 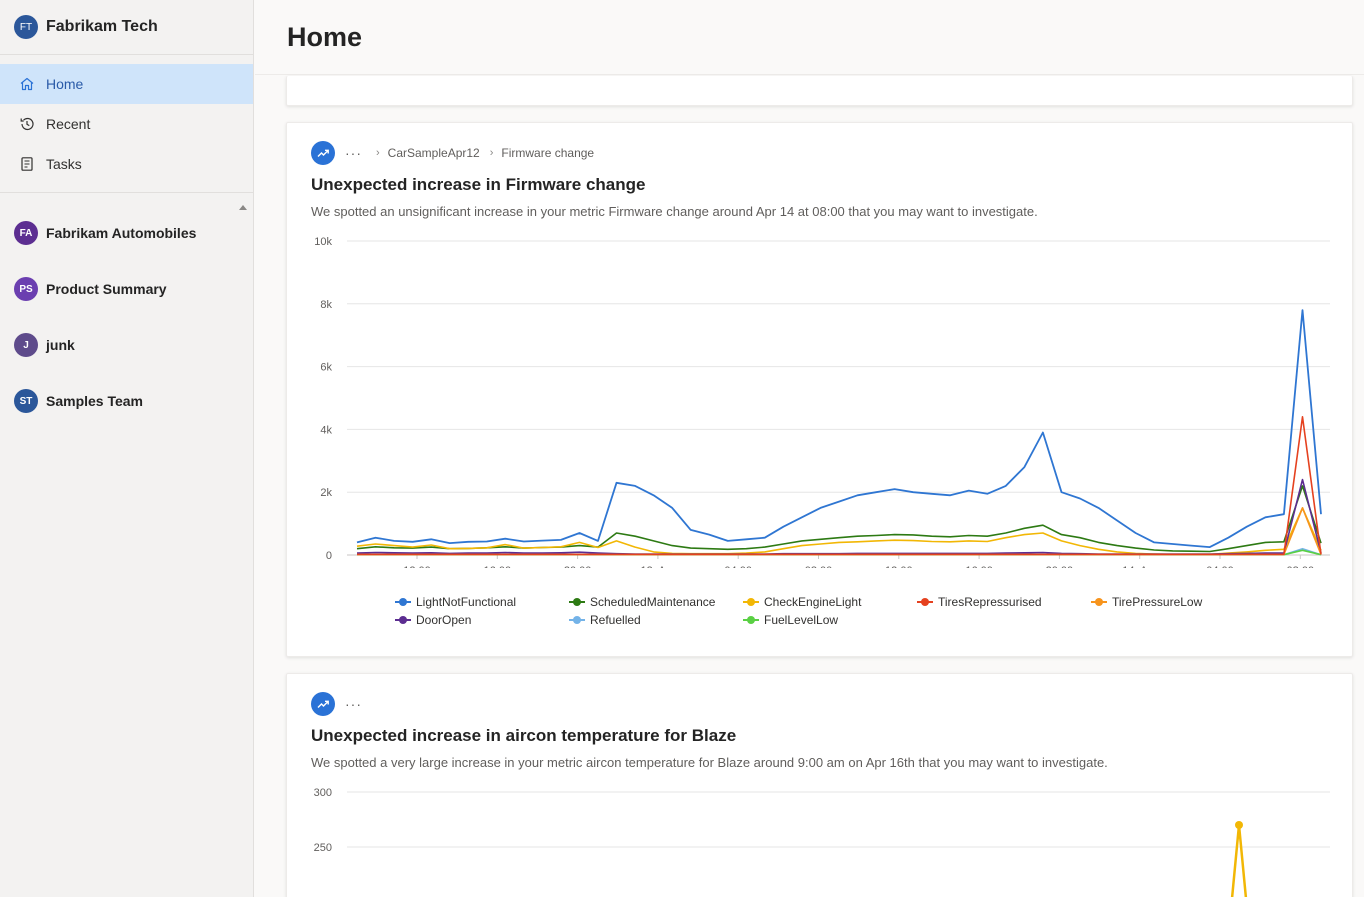 I want to click on x-tick-label: 13. Apr, so click(x=657, y=566).